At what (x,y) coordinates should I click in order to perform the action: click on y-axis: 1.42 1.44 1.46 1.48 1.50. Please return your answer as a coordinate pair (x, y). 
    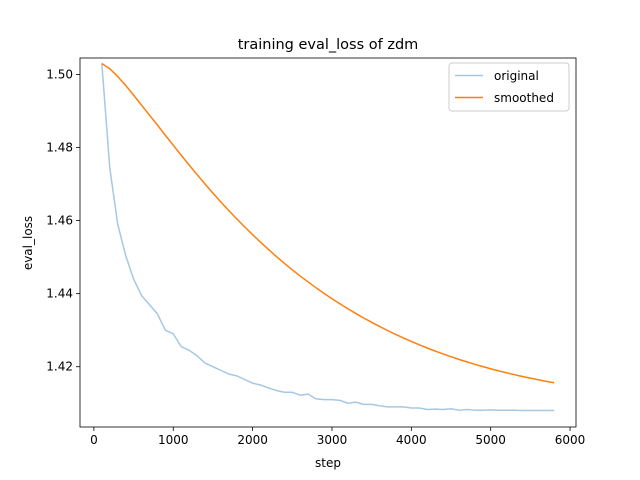
    Looking at the image, I should click on (63, 220).